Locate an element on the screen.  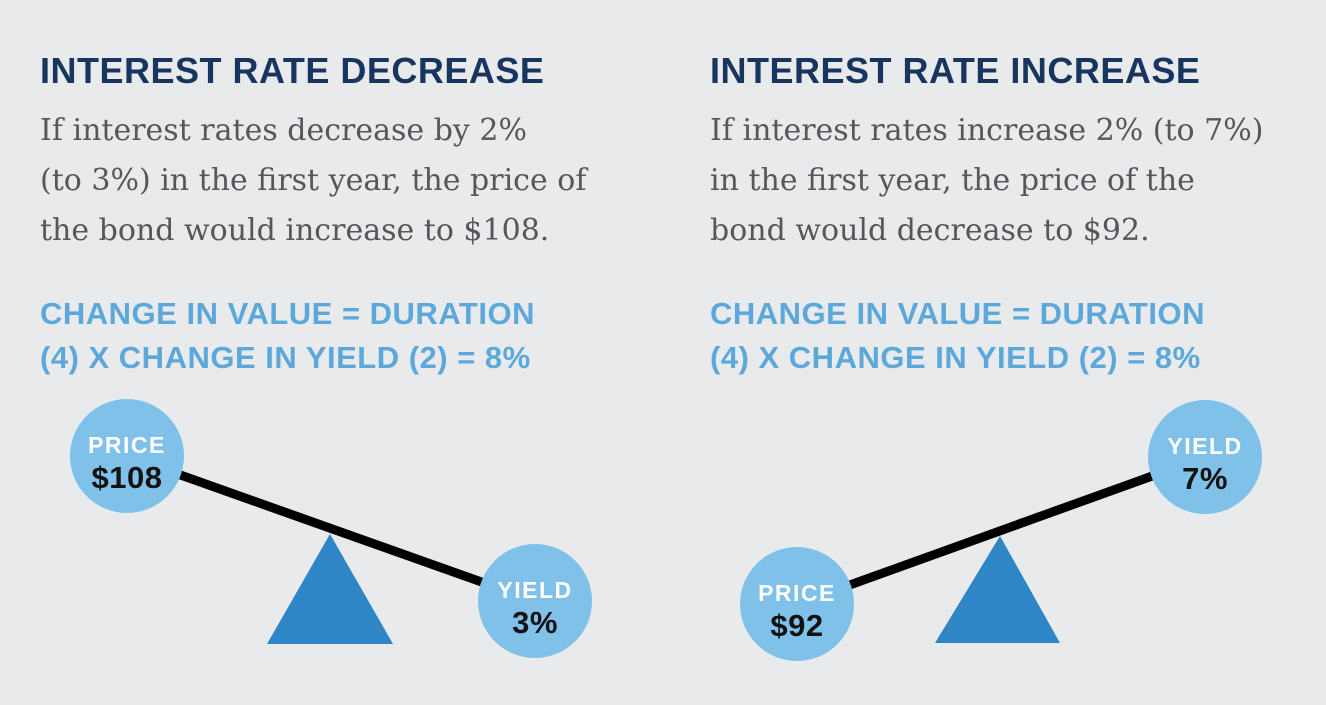
body-line: If interest rates decrease by 2% is located at coordinates (283, 130).